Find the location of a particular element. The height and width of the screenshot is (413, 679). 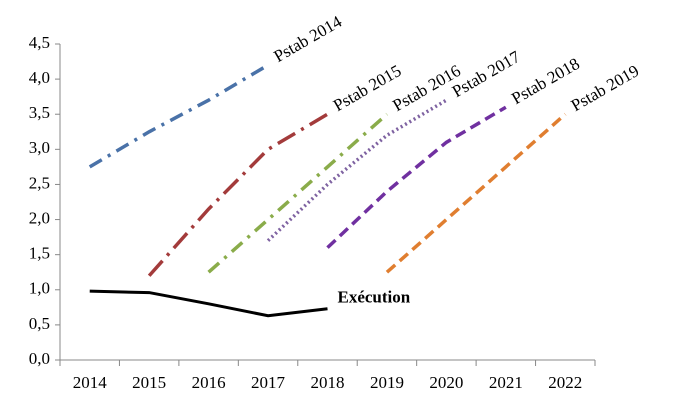

y-tick-label: 3,0 is located at coordinates (39, 147).